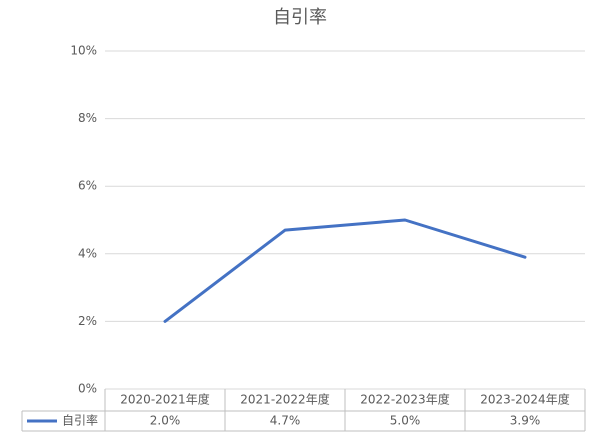 This screenshot has width=598, height=447. Describe the element at coordinates (300, 17) in the screenshot. I see `chart-title: 自引率` at that location.